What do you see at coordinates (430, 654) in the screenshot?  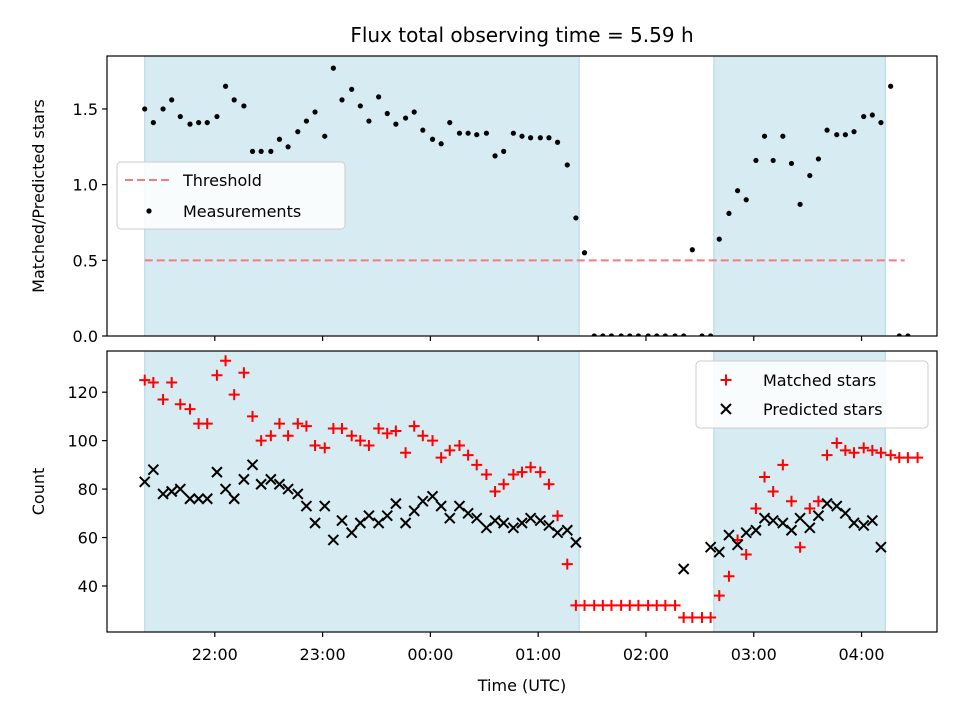 I see `x-tick-label: 00:00` at bounding box center [430, 654].